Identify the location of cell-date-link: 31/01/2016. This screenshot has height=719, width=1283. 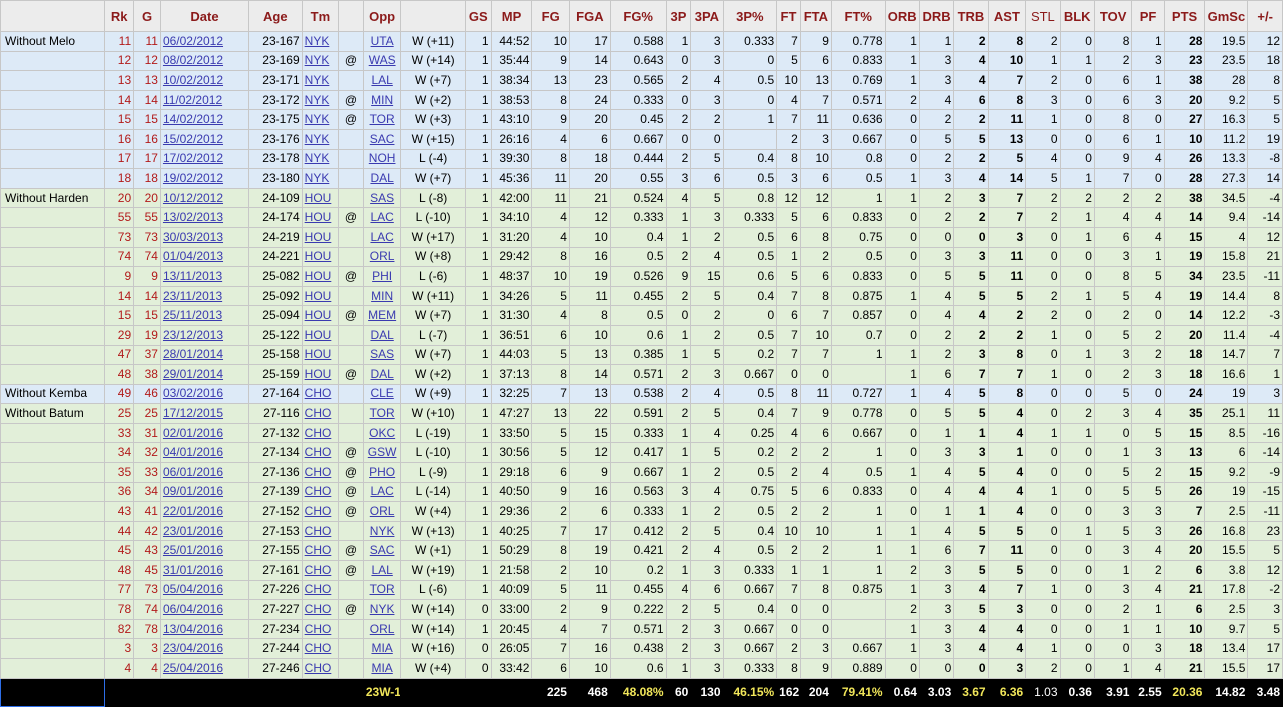
(204, 570).